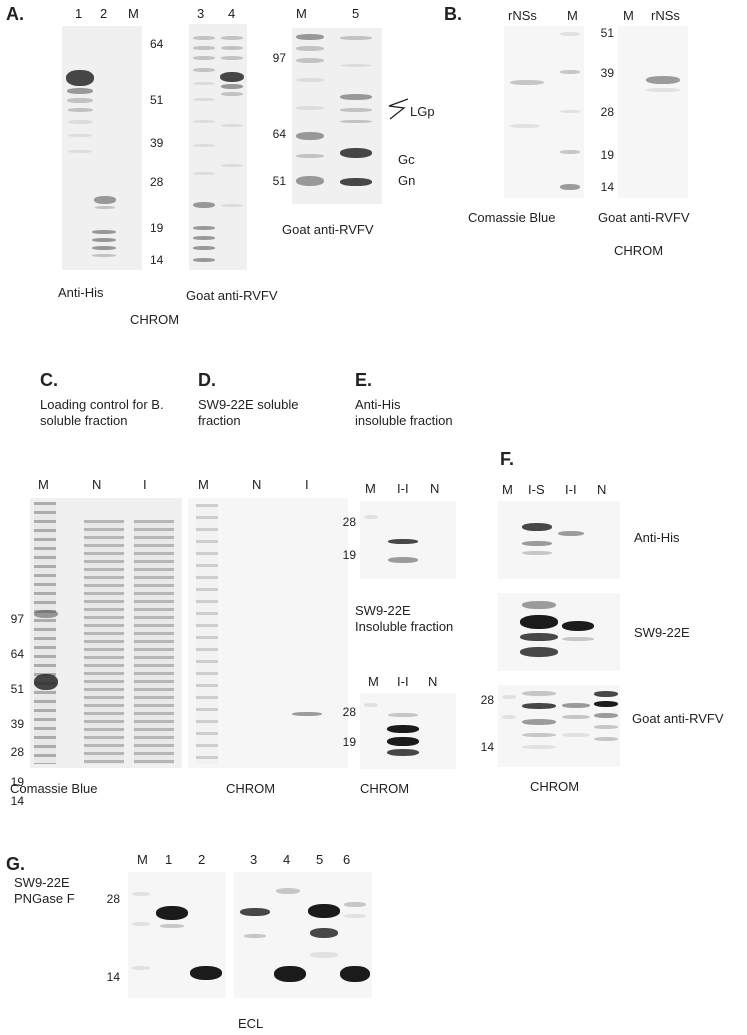 This screenshot has height=1035, width=747. I want to click on panel-letter: G., so click(16, 864).